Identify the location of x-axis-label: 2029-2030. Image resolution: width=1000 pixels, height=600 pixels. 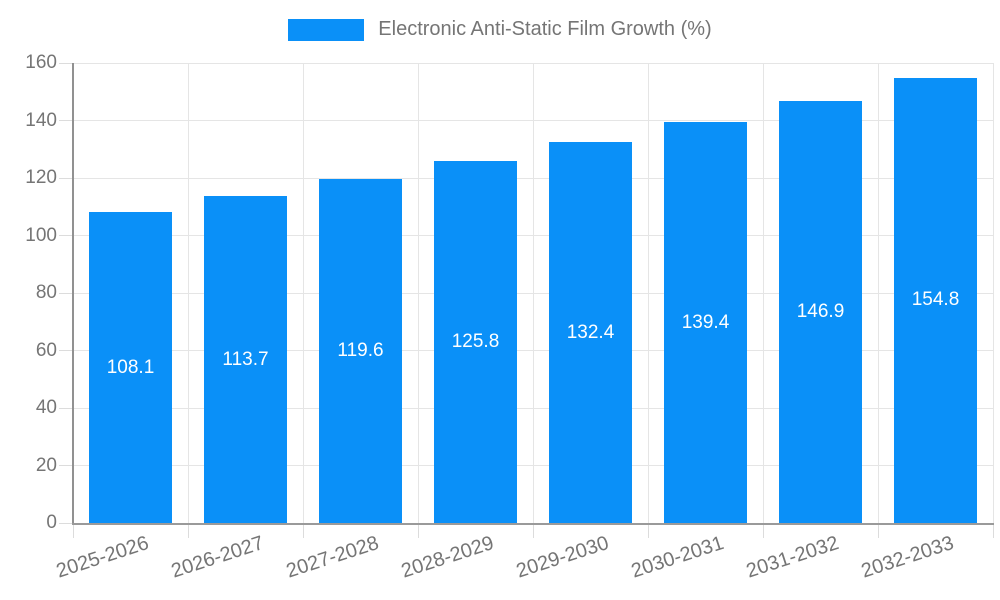
(562, 557).